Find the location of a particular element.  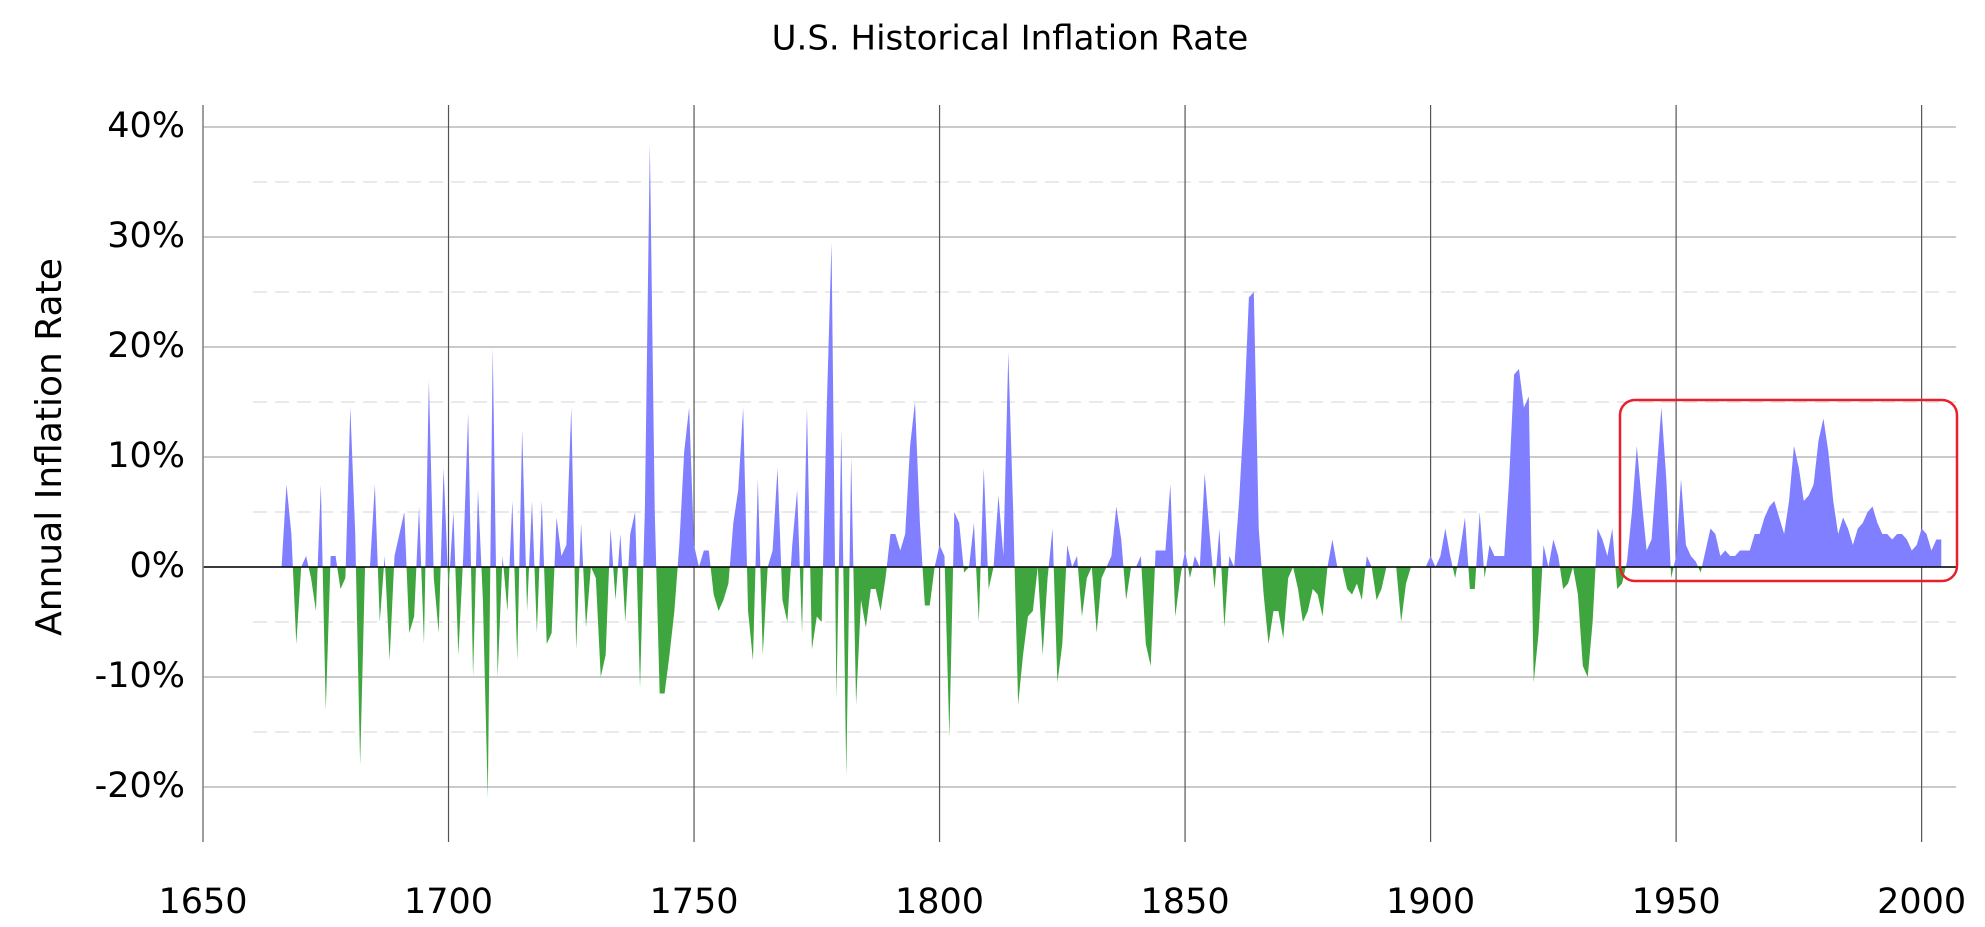

x-tick-label: 1650 is located at coordinates (202, 902).